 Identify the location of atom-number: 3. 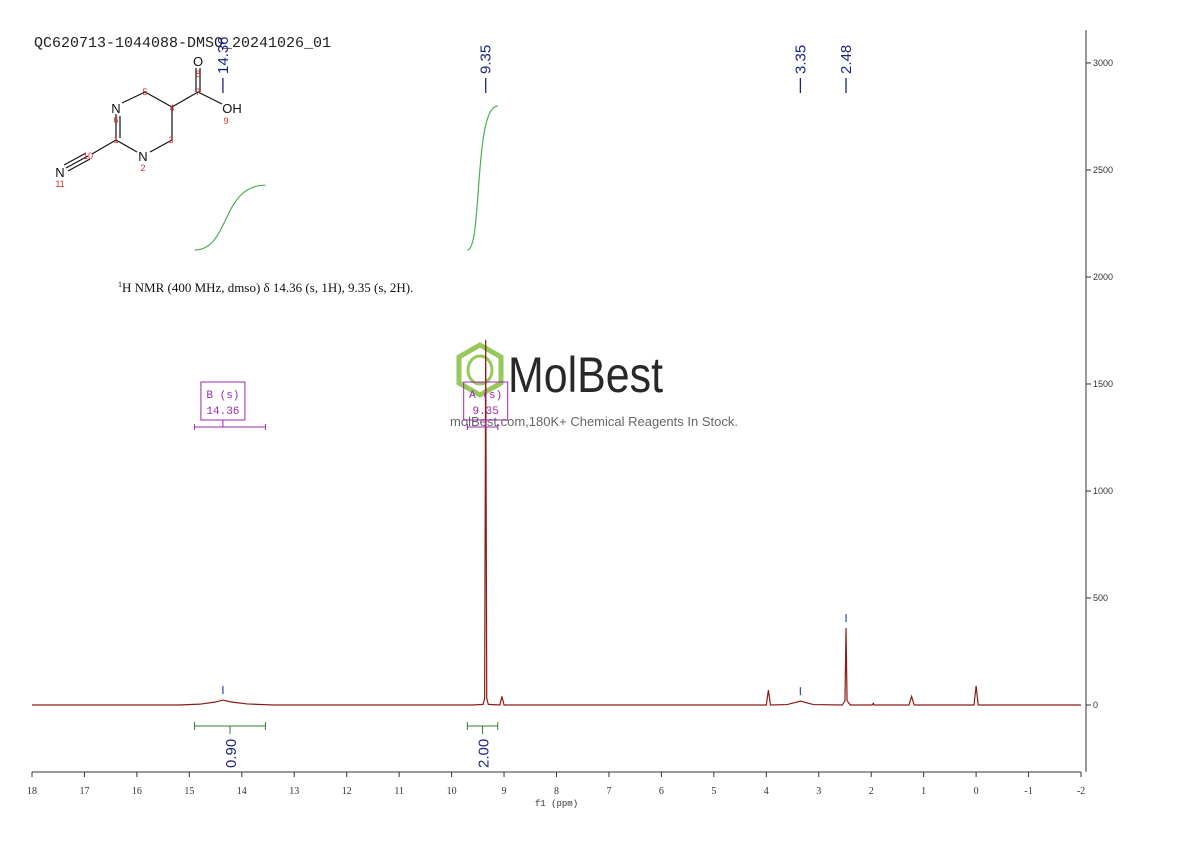
(170, 140).